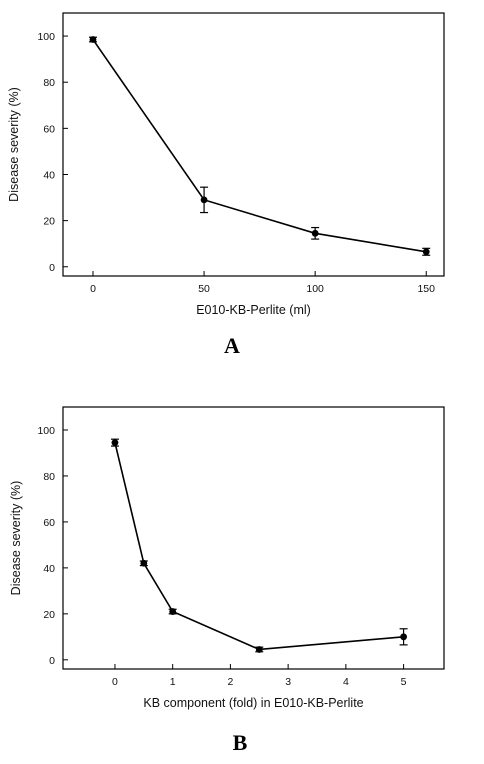 The image size is (484, 764). What do you see at coordinates (240, 742) in the screenshot?
I see `panel-label: B` at bounding box center [240, 742].